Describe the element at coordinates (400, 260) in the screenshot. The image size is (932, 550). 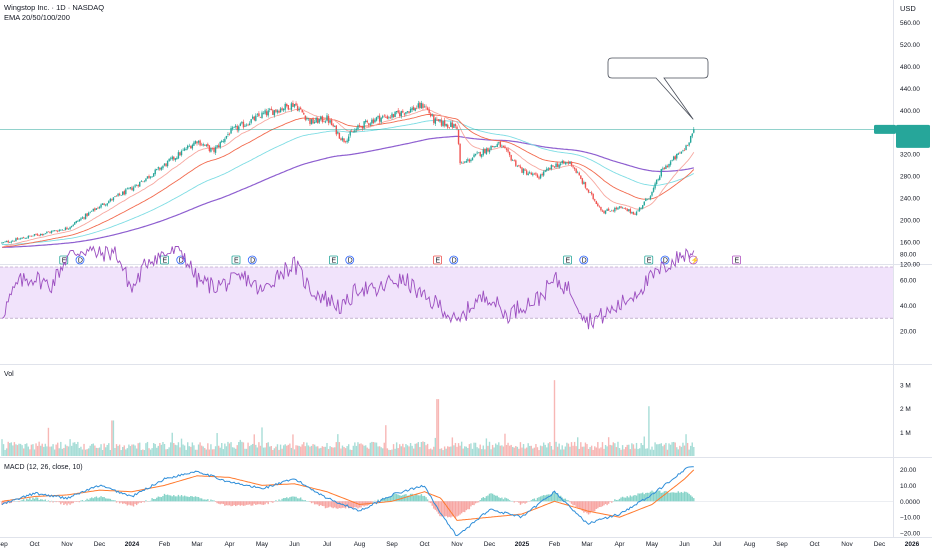
I see `event-markers: E E E E E E E E D D D D D D D ⚡` at that location.